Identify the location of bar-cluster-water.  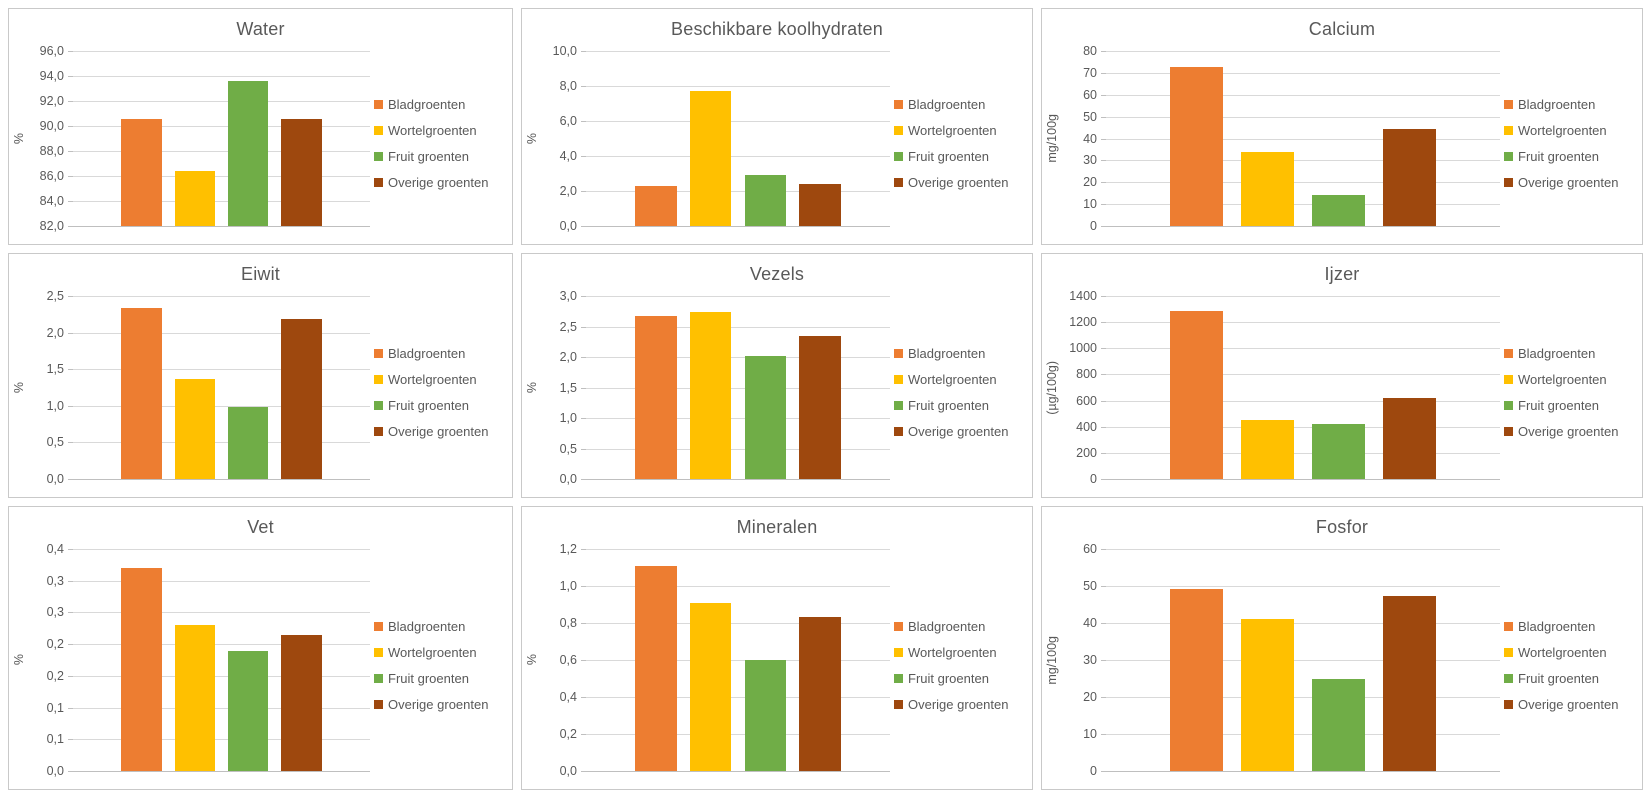
(221, 138).